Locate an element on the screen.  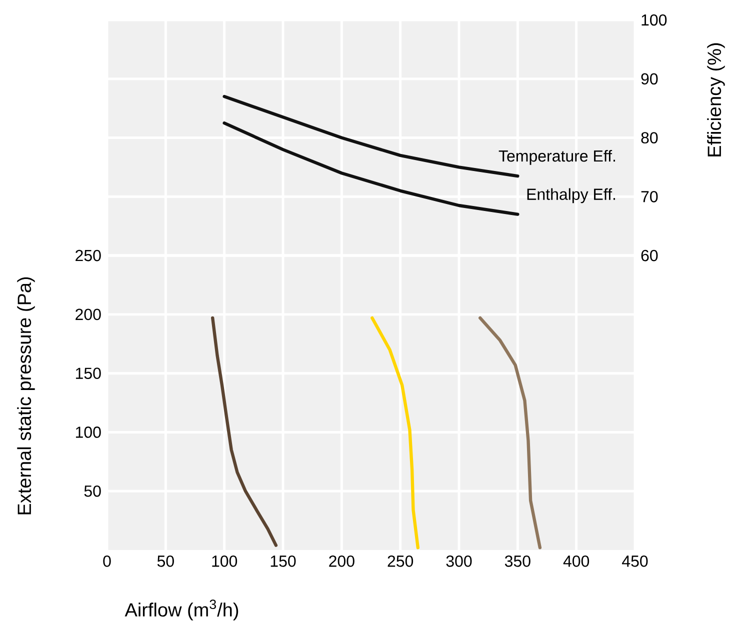
series-label: Enthalpy Eff. is located at coordinates (571, 196).